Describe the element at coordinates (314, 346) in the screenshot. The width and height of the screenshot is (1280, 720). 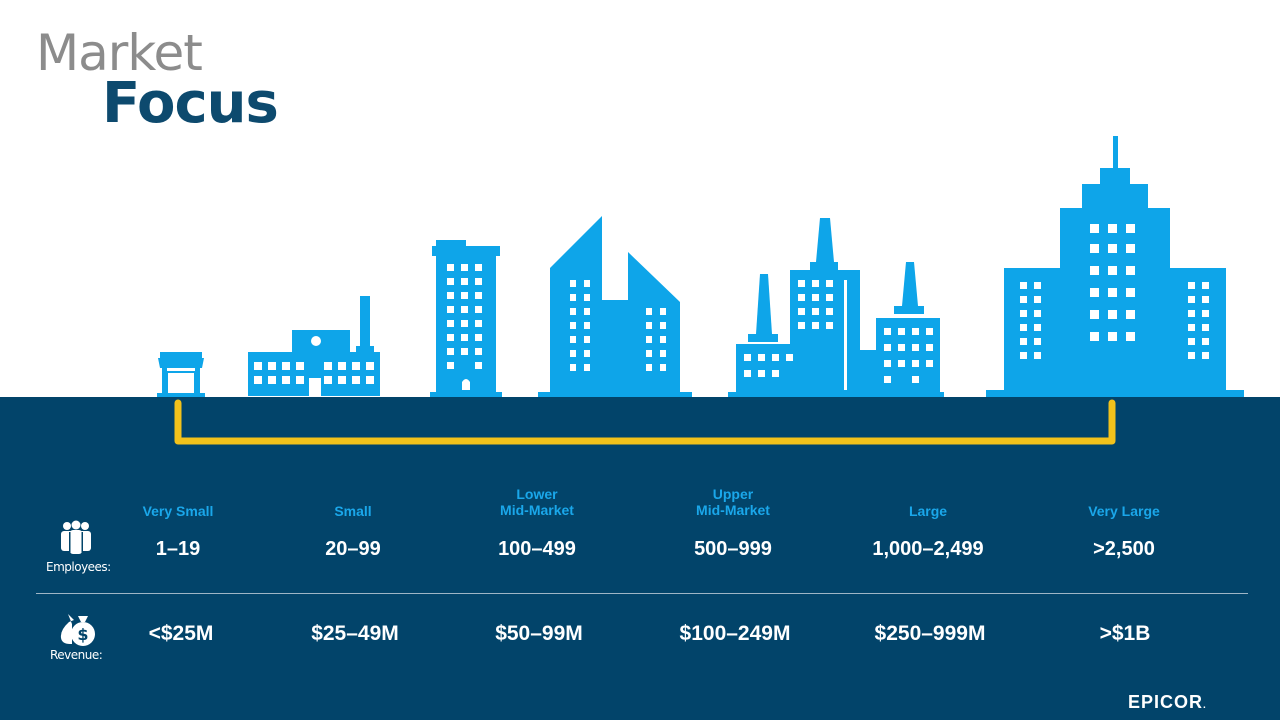
I see `small-factory-icon` at that location.